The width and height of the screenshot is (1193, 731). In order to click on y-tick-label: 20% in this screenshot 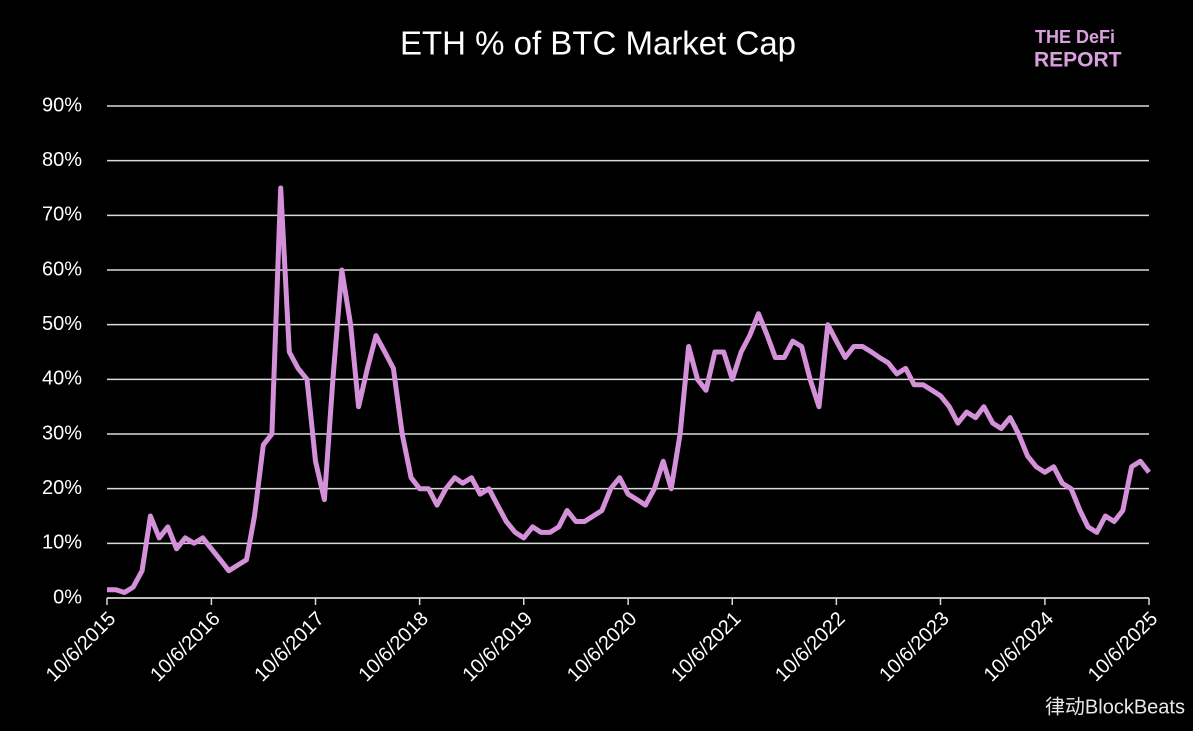, I will do `click(62, 488)`.